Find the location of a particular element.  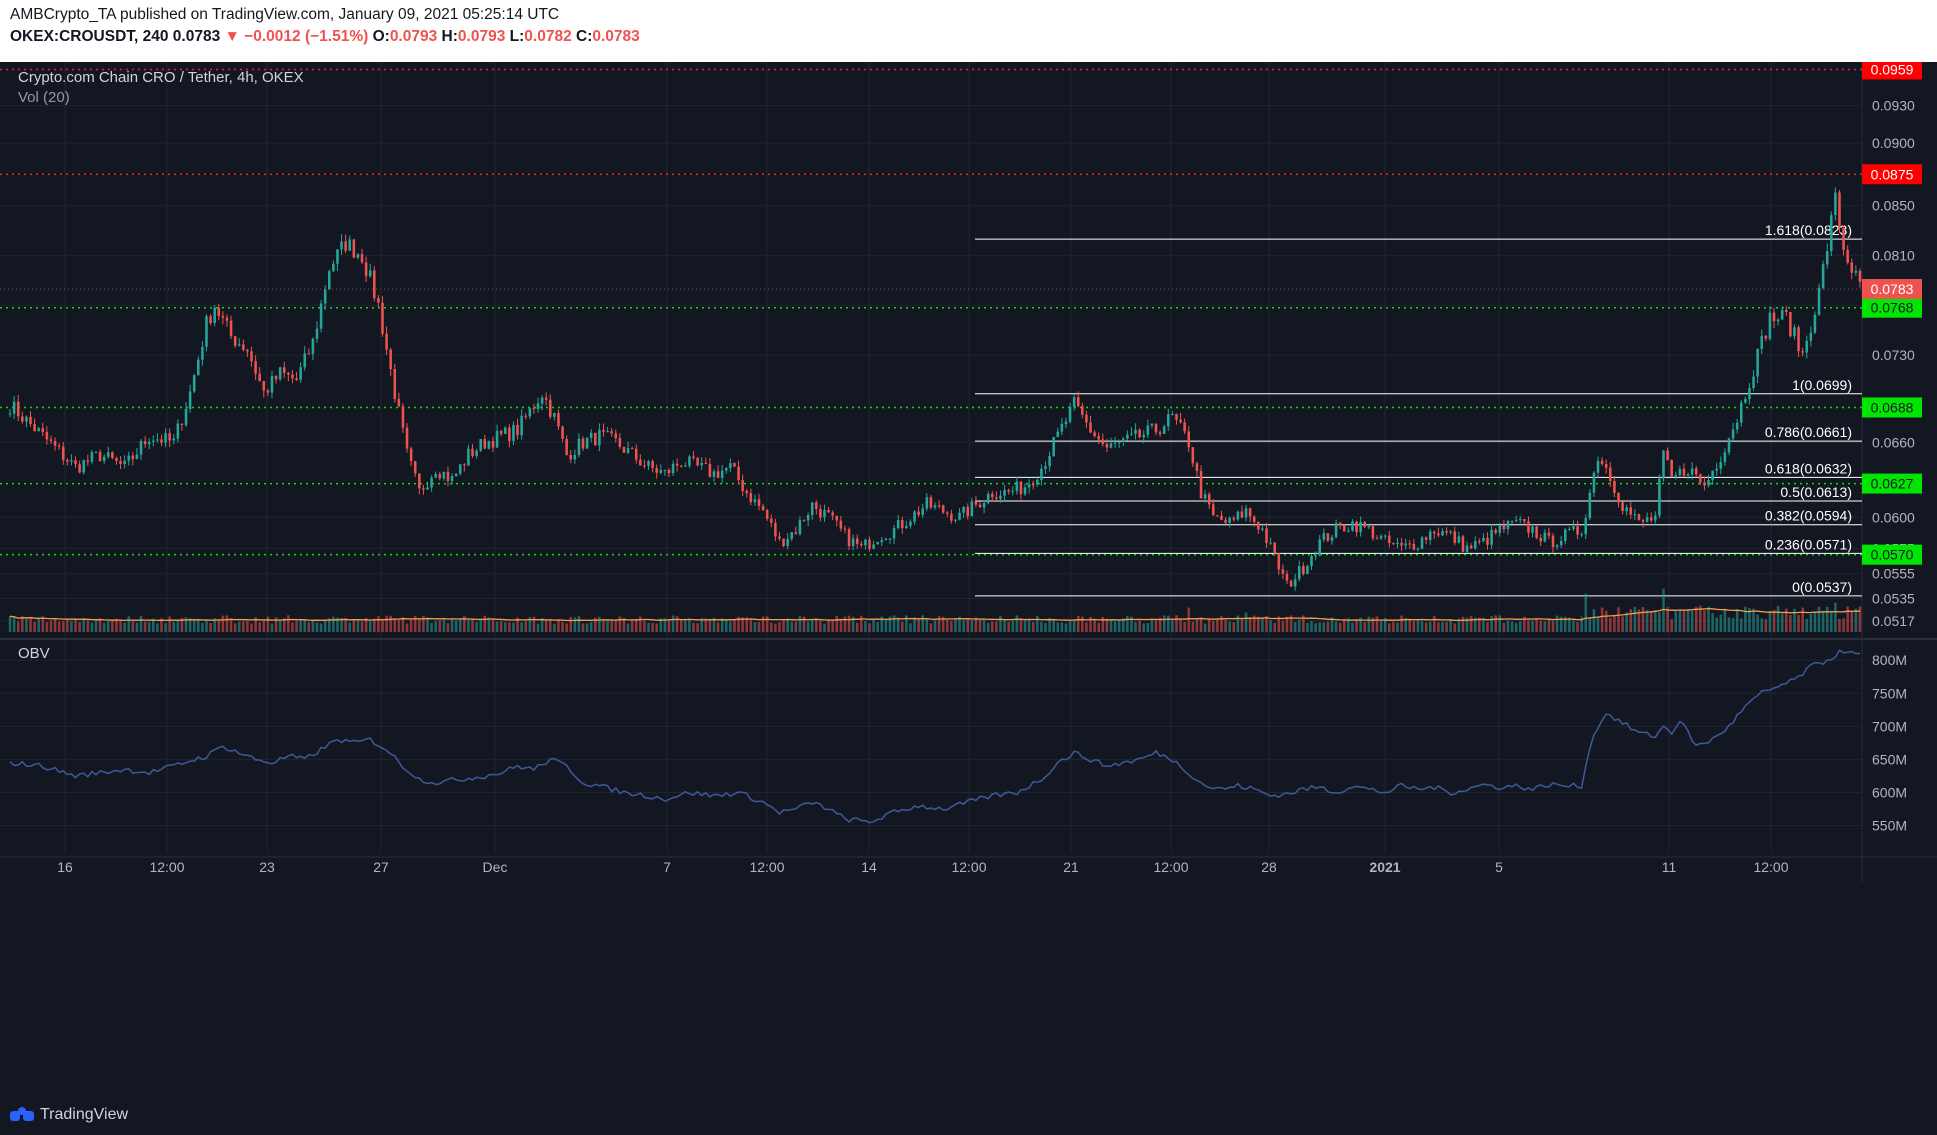

price-tick-label: 0.0600 is located at coordinates (1893, 517).